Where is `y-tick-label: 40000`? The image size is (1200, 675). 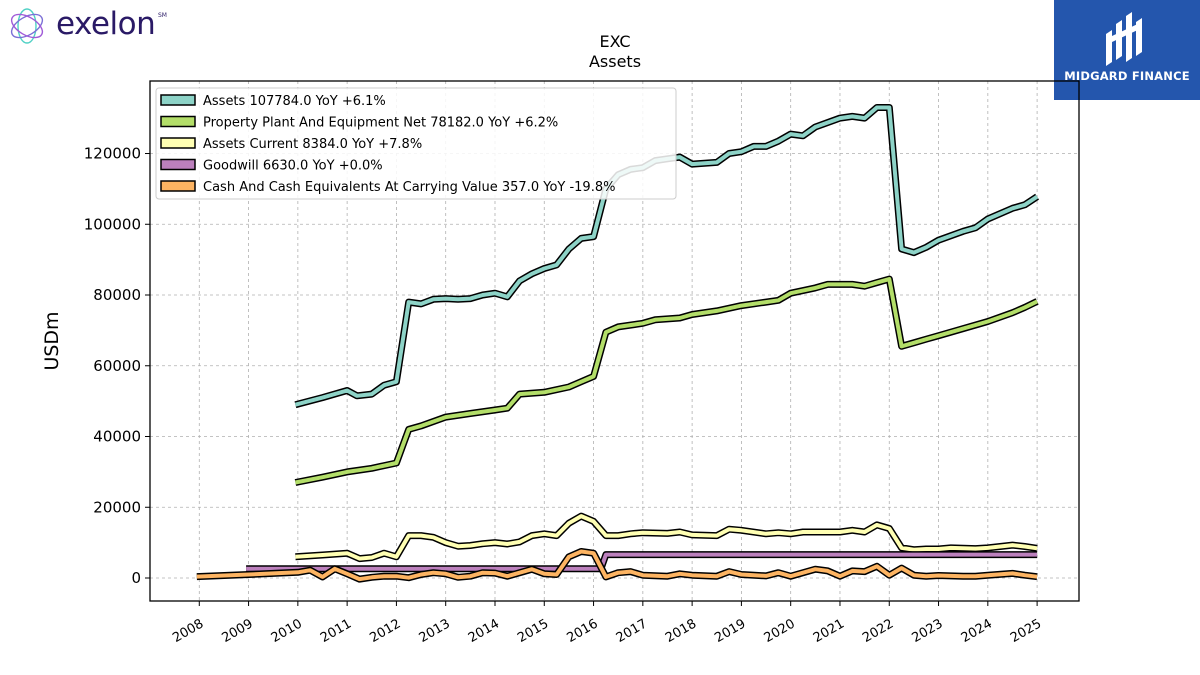
y-tick-label: 40000 is located at coordinates (117, 437).